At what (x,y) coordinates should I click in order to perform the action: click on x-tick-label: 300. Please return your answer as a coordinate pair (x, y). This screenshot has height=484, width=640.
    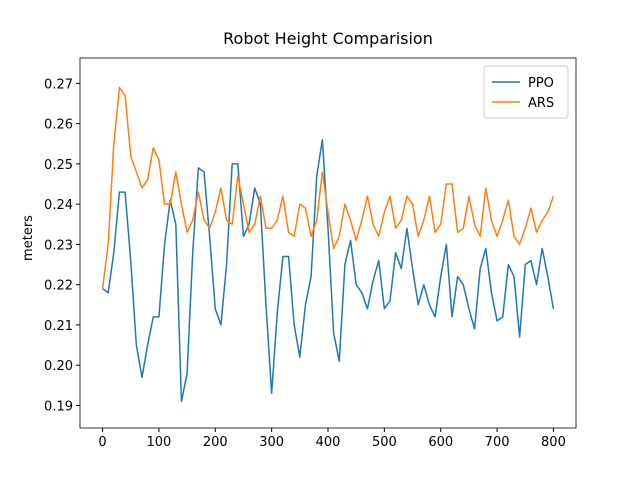
    Looking at the image, I should click on (271, 442).